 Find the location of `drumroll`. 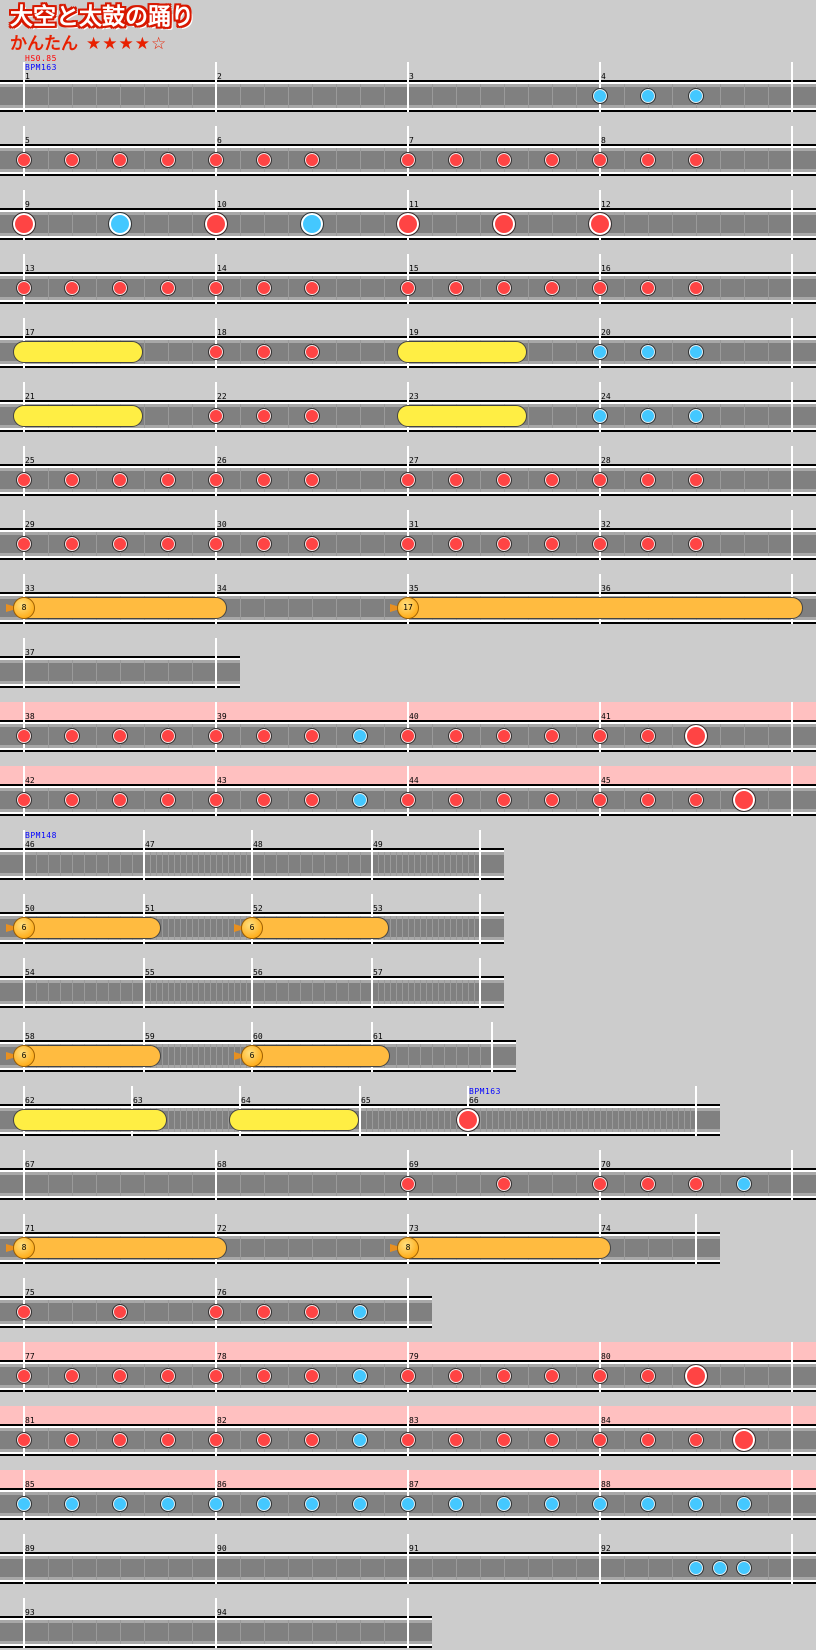

drumroll is located at coordinates (90, 1120).